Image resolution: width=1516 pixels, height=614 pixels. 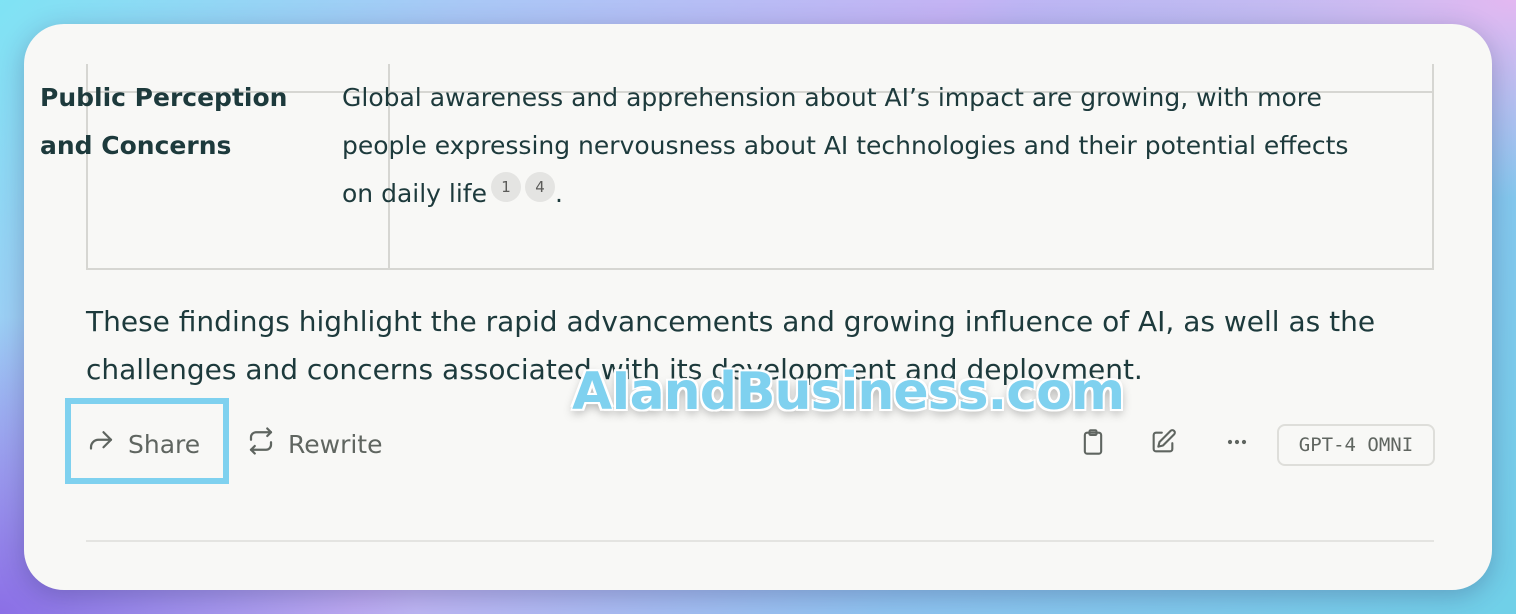 What do you see at coordinates (1356, 445) in the screenshot?
I see `model-badge: GPT-4 OMNI` at bounding box center [1356, 445].